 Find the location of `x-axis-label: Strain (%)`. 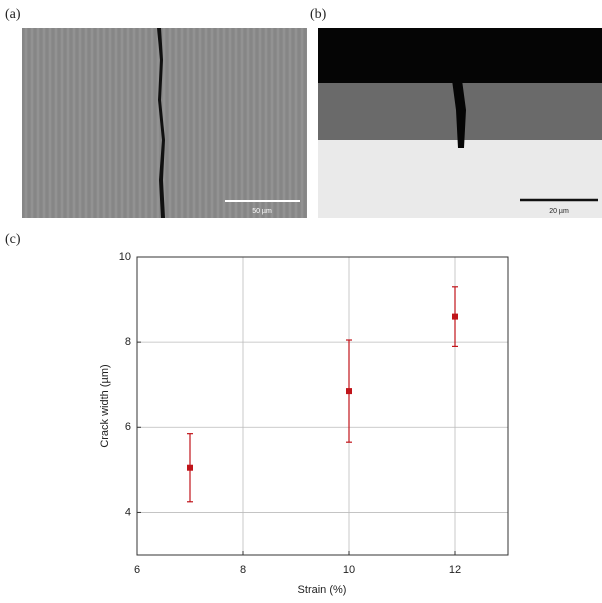

x-axis-label: Strain (%) is located at coordinates (322, 590).